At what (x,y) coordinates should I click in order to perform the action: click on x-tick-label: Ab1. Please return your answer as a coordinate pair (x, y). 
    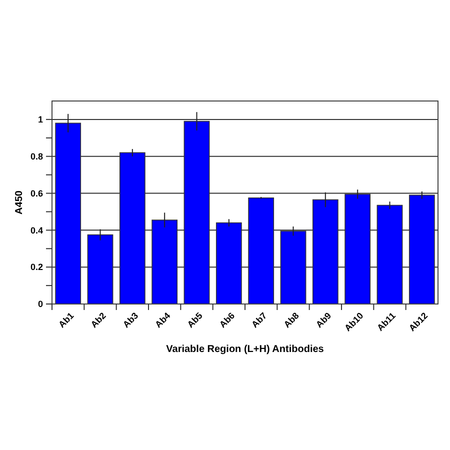
    Looking at the image, I should click on (66, 320).